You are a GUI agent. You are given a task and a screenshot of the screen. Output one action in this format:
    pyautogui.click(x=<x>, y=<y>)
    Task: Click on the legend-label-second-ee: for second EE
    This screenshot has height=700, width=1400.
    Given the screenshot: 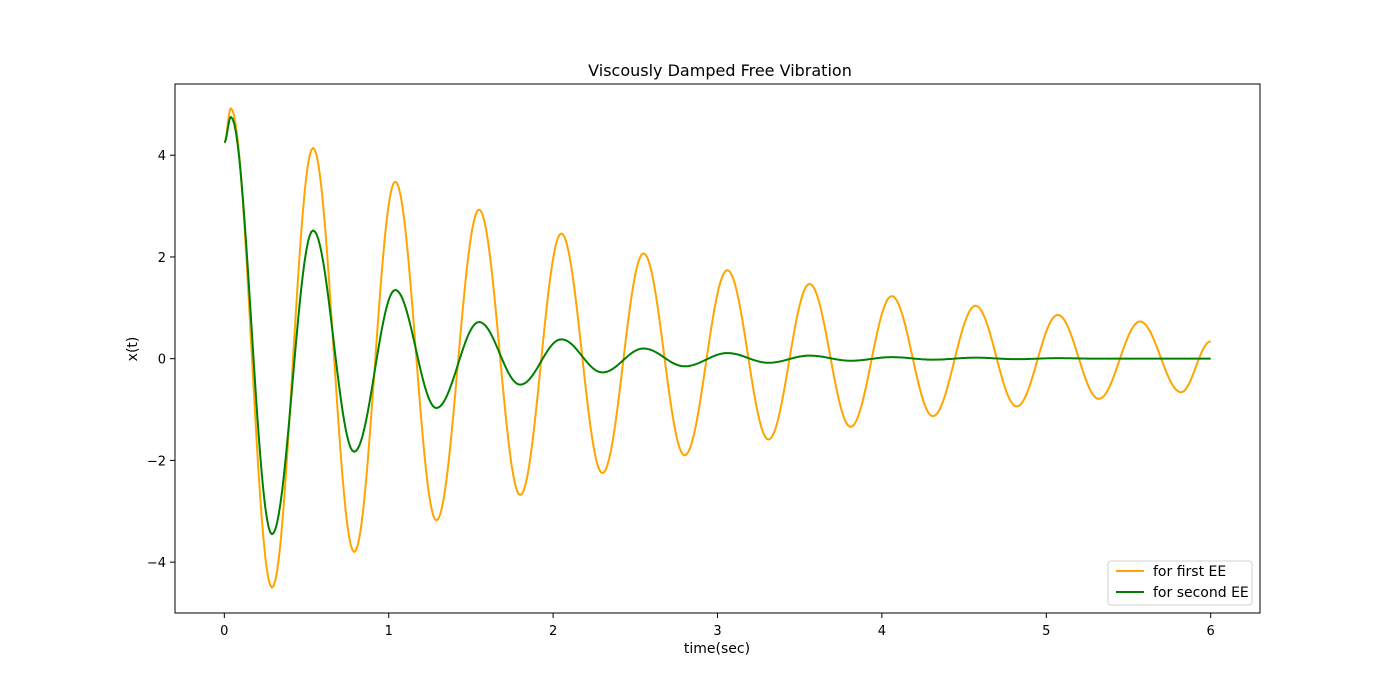 What is the action you would take?
    pyautogui.click(x=1201, y=593)
    